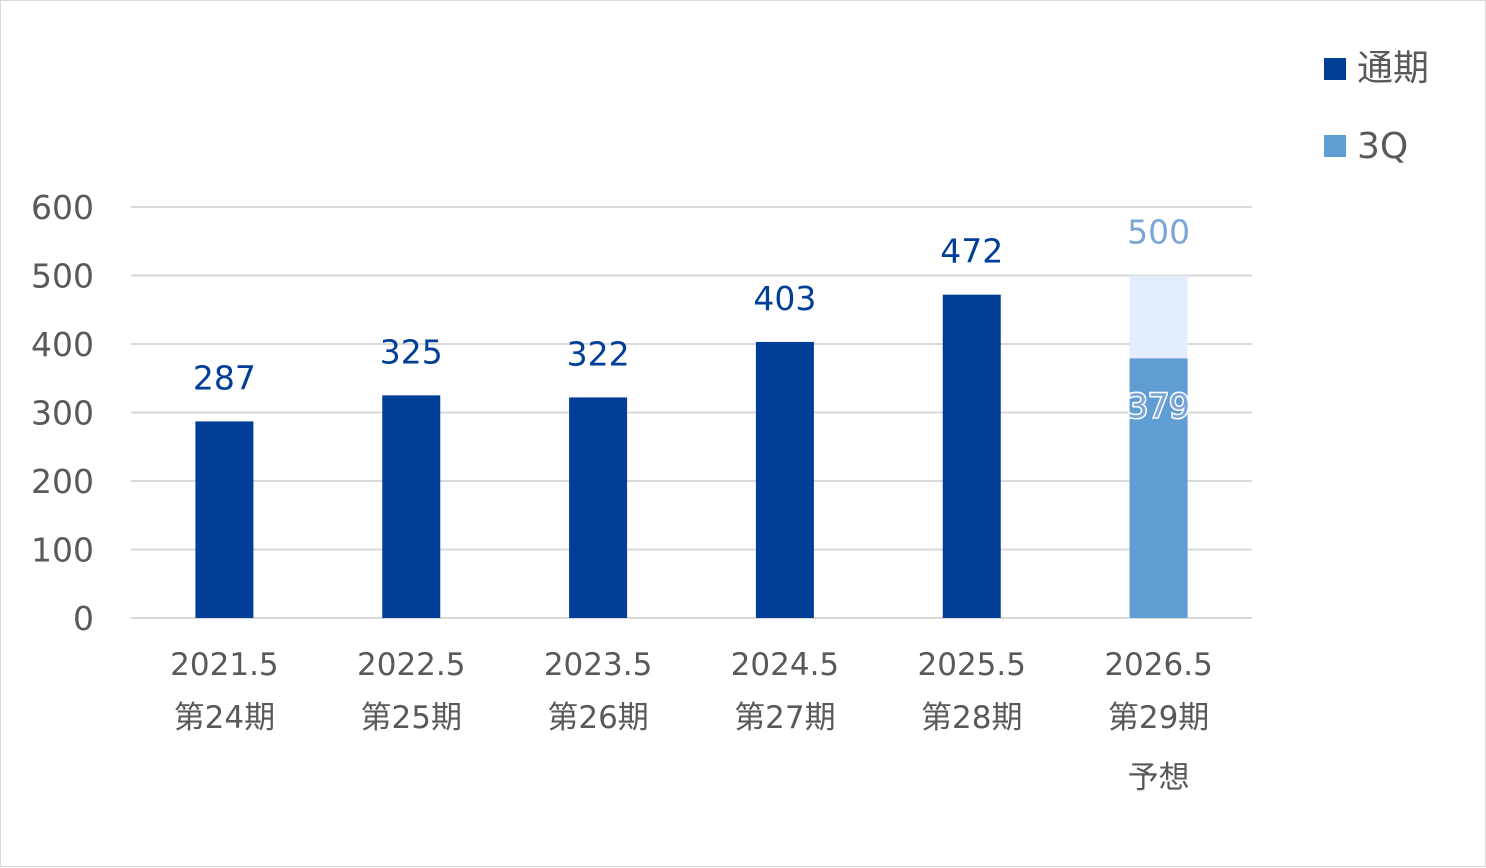 The width and height of the screenshot is (1486, 868). I want to click on x-category-label: 第26期, so click(597, 718).